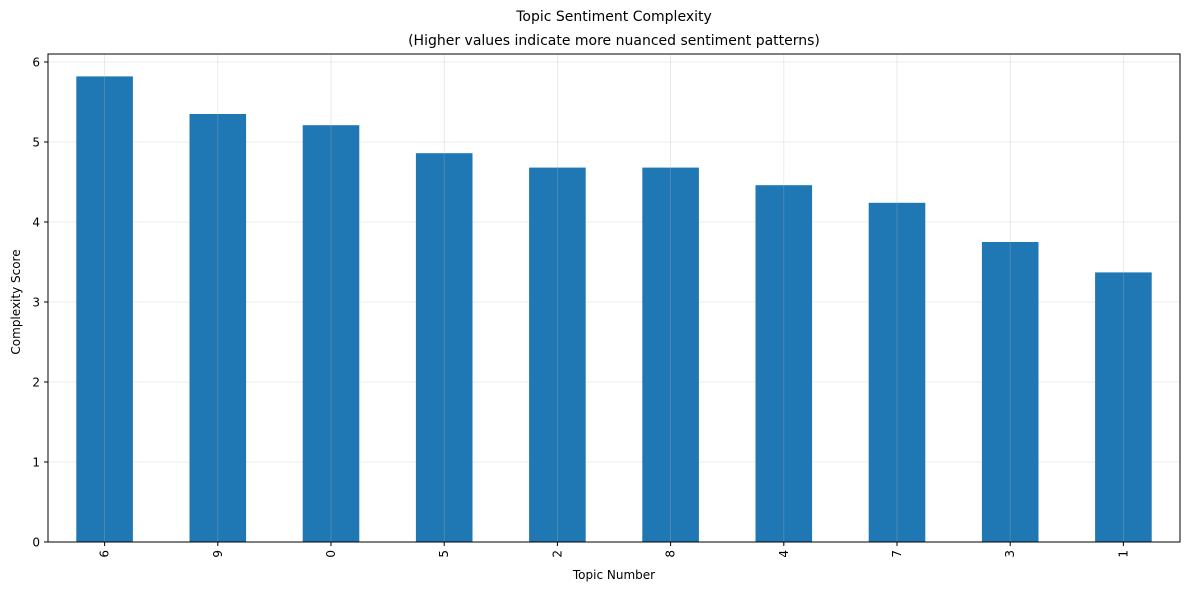  Describe the element at coordinates (36, 223) in the screenshot. I see `y-tick-label: 4` at that location.